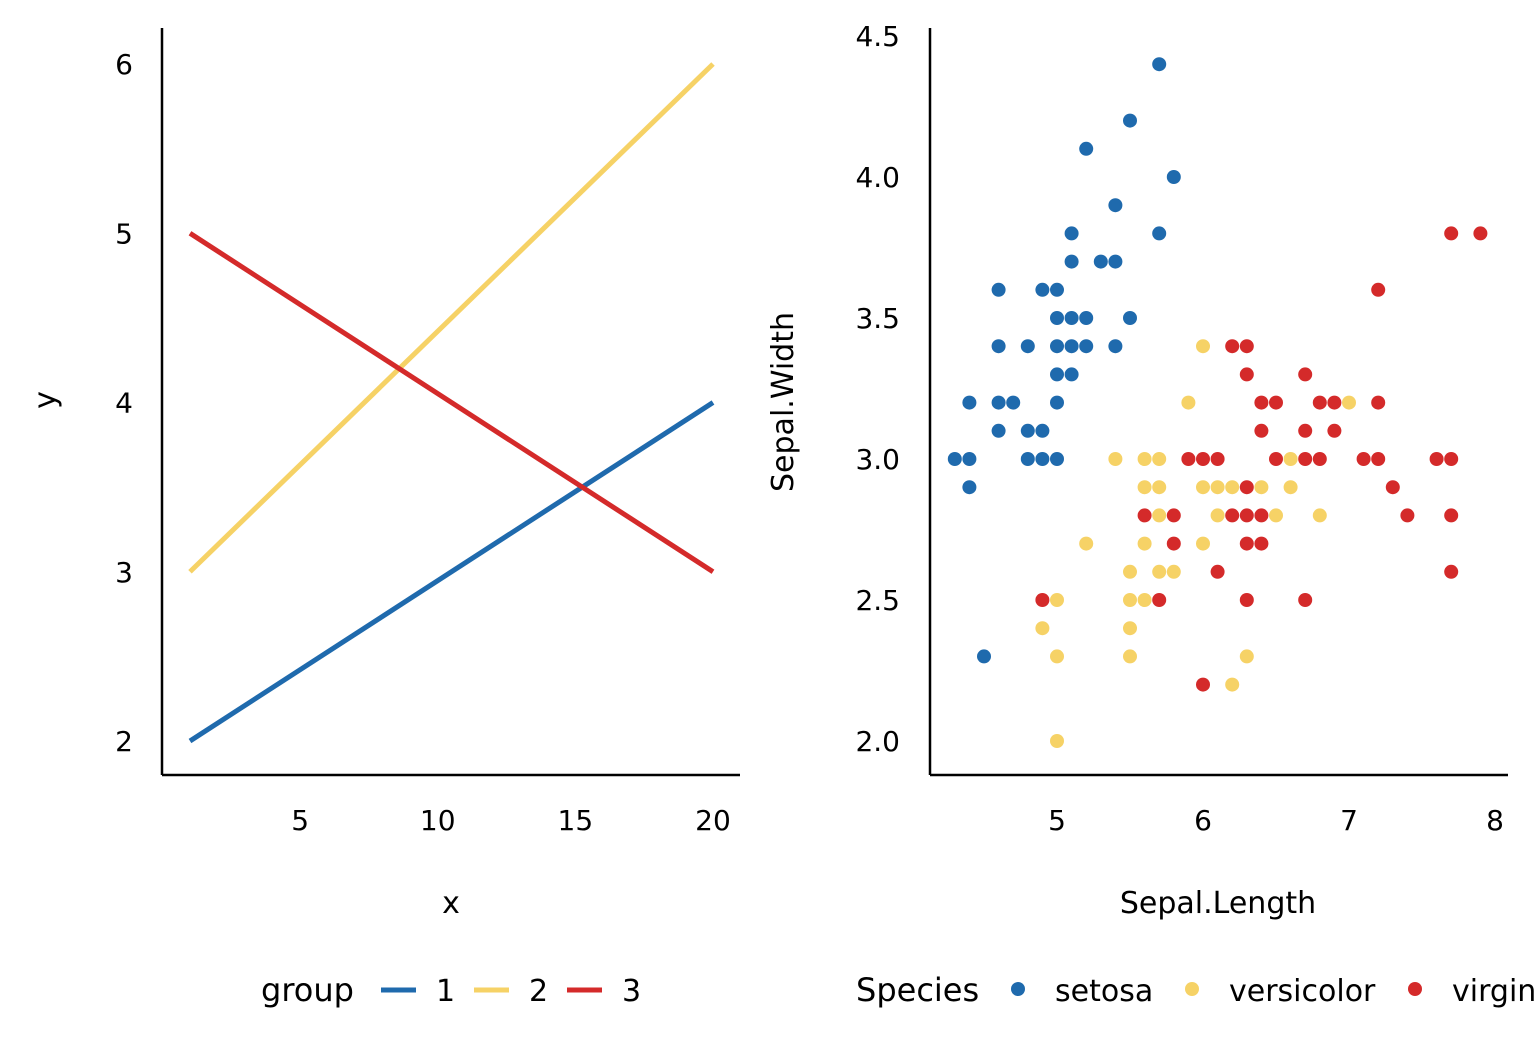 This screenshot has width=1536, height=1056. Describe the element at coordinates (124, 572) in the screenshot. I see `left-y-tick-label: 3` at that location.